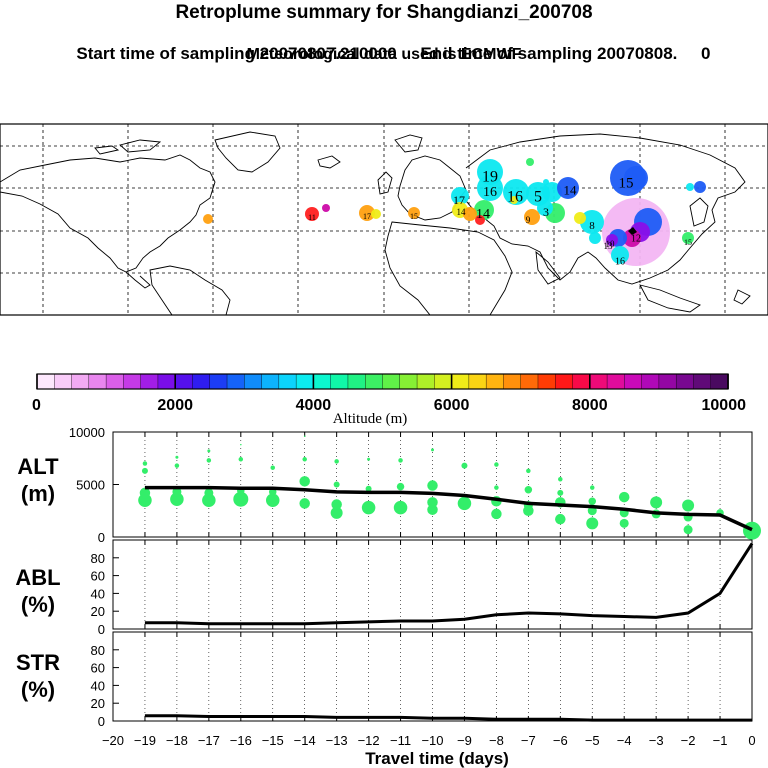 This screenshot has height=768, width=768. What do you see at coordinates (538, 197) in the screenshot?
I see `plume-day-label: 5` at bounding box center [538, 197].